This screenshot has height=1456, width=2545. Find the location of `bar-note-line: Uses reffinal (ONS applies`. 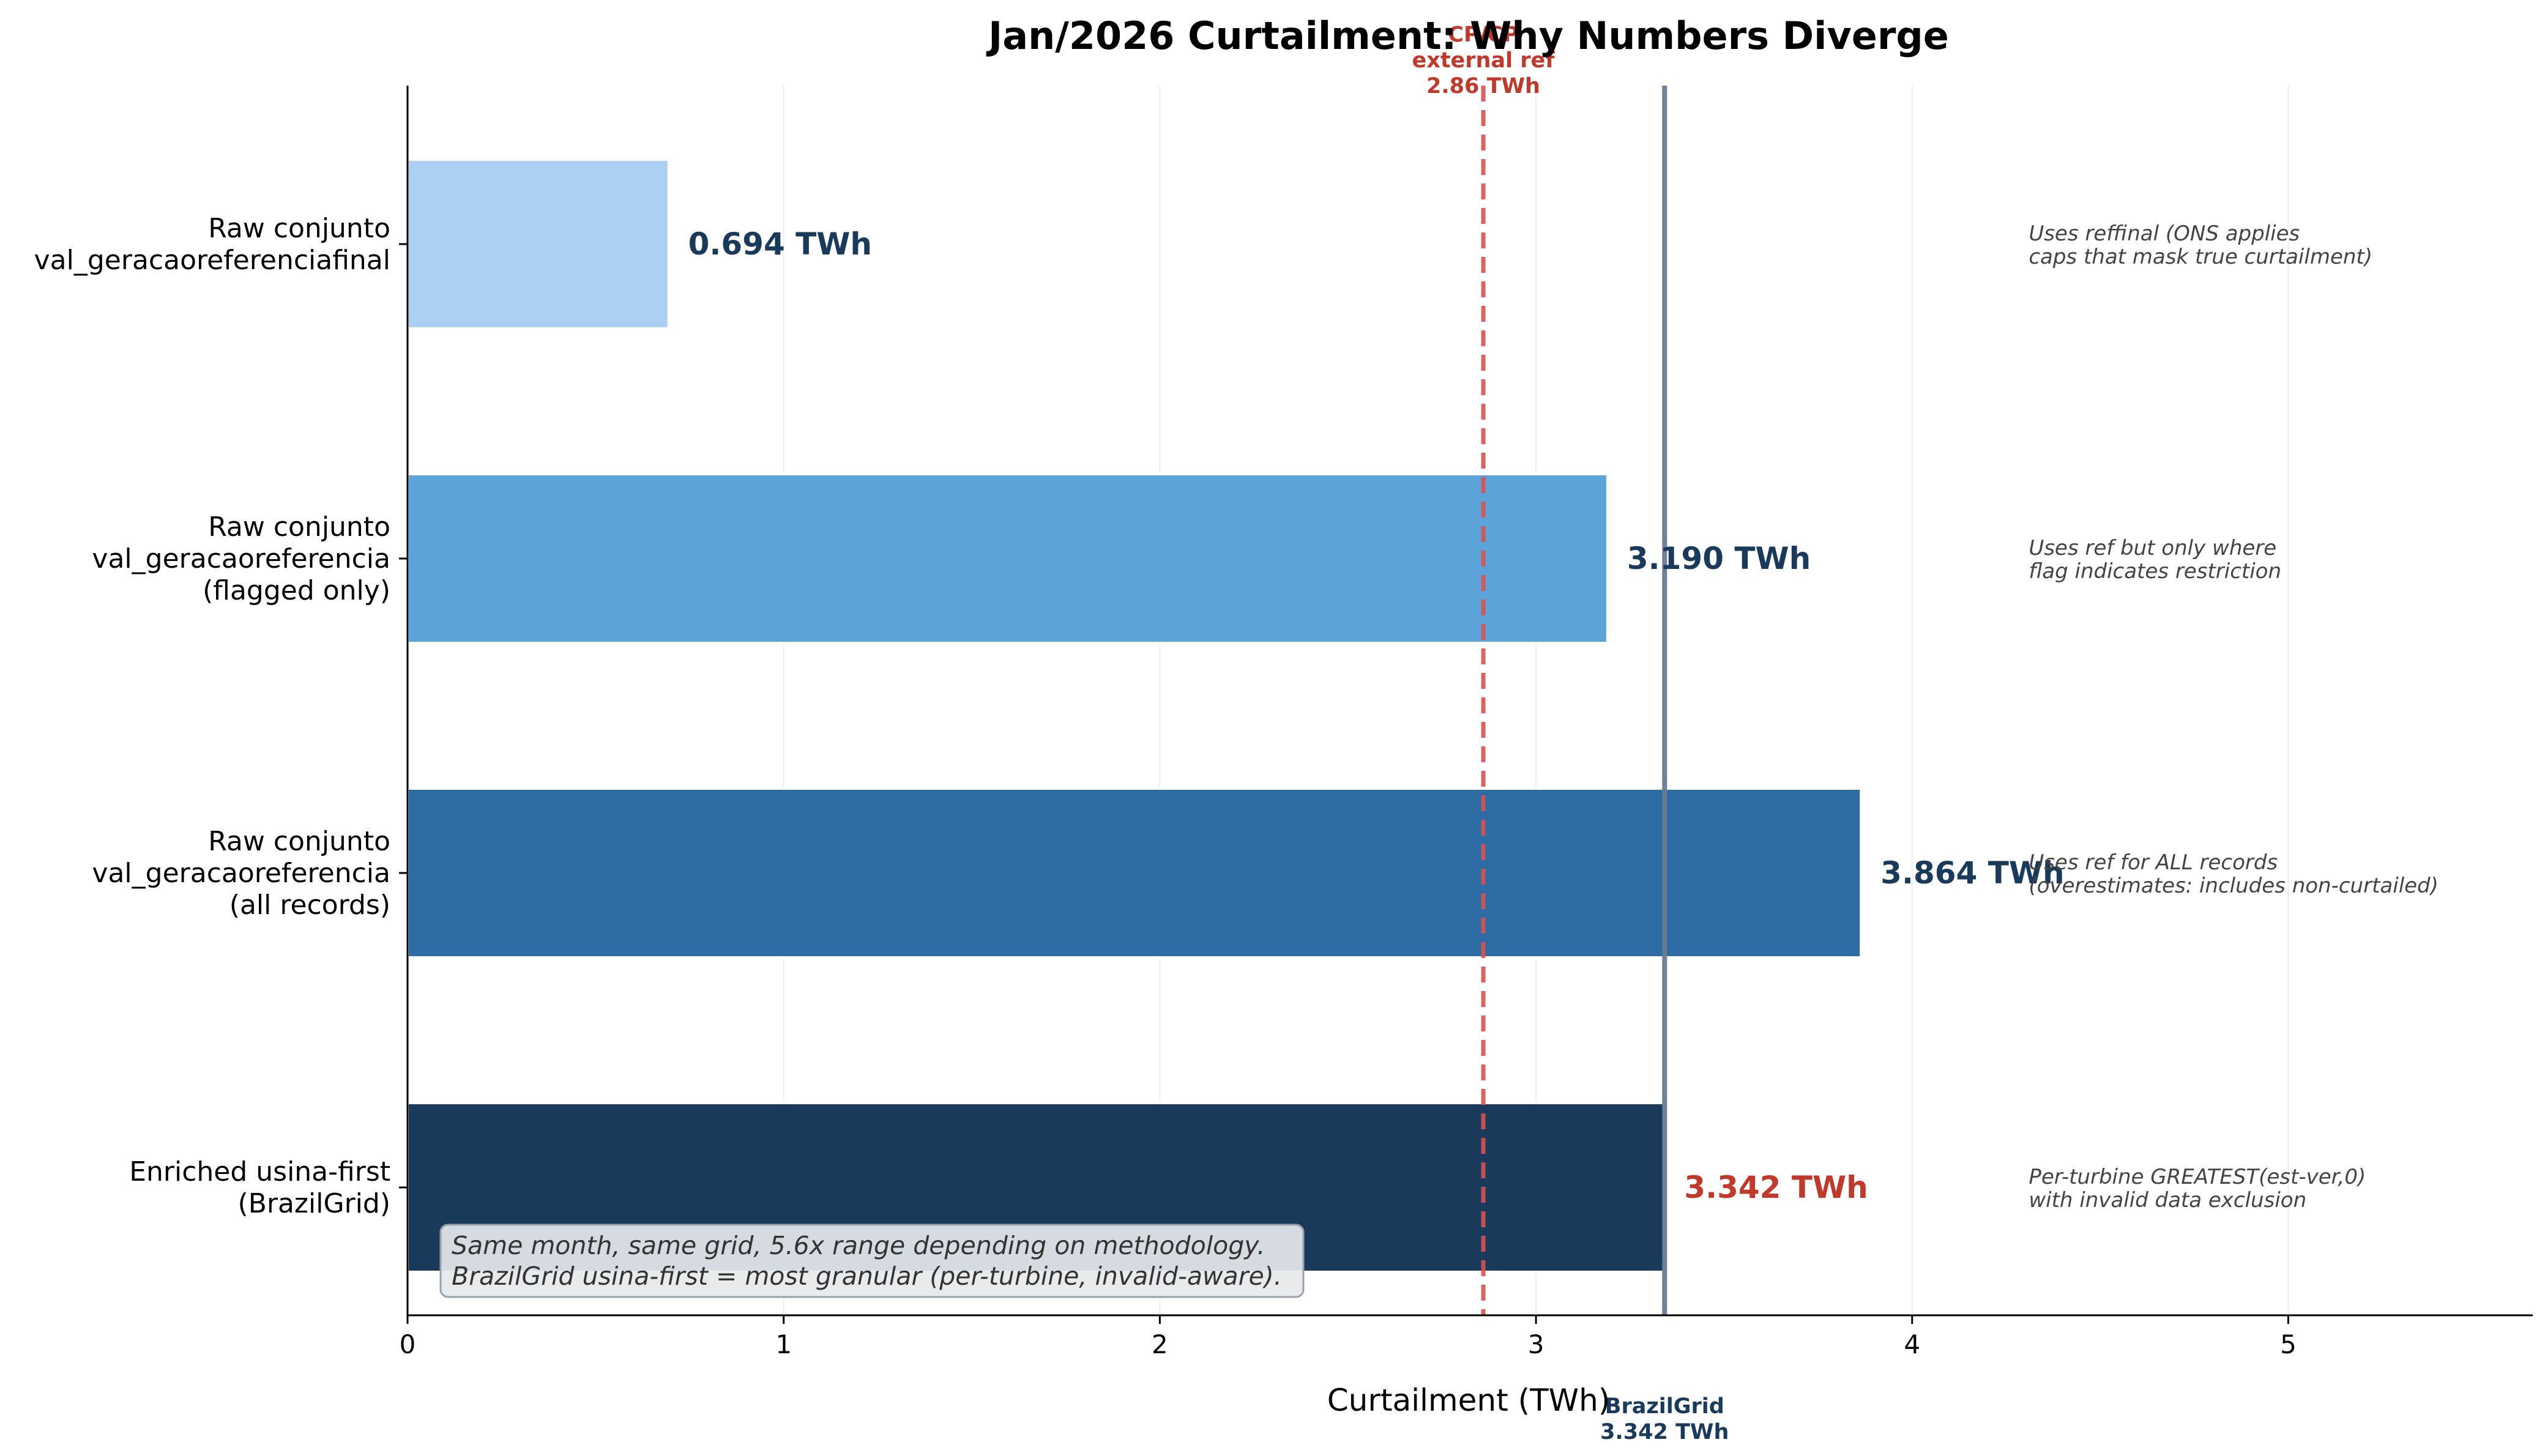

bar-note-line: Uses reffinal (ONS applies is located at coordinates (2164, 234).